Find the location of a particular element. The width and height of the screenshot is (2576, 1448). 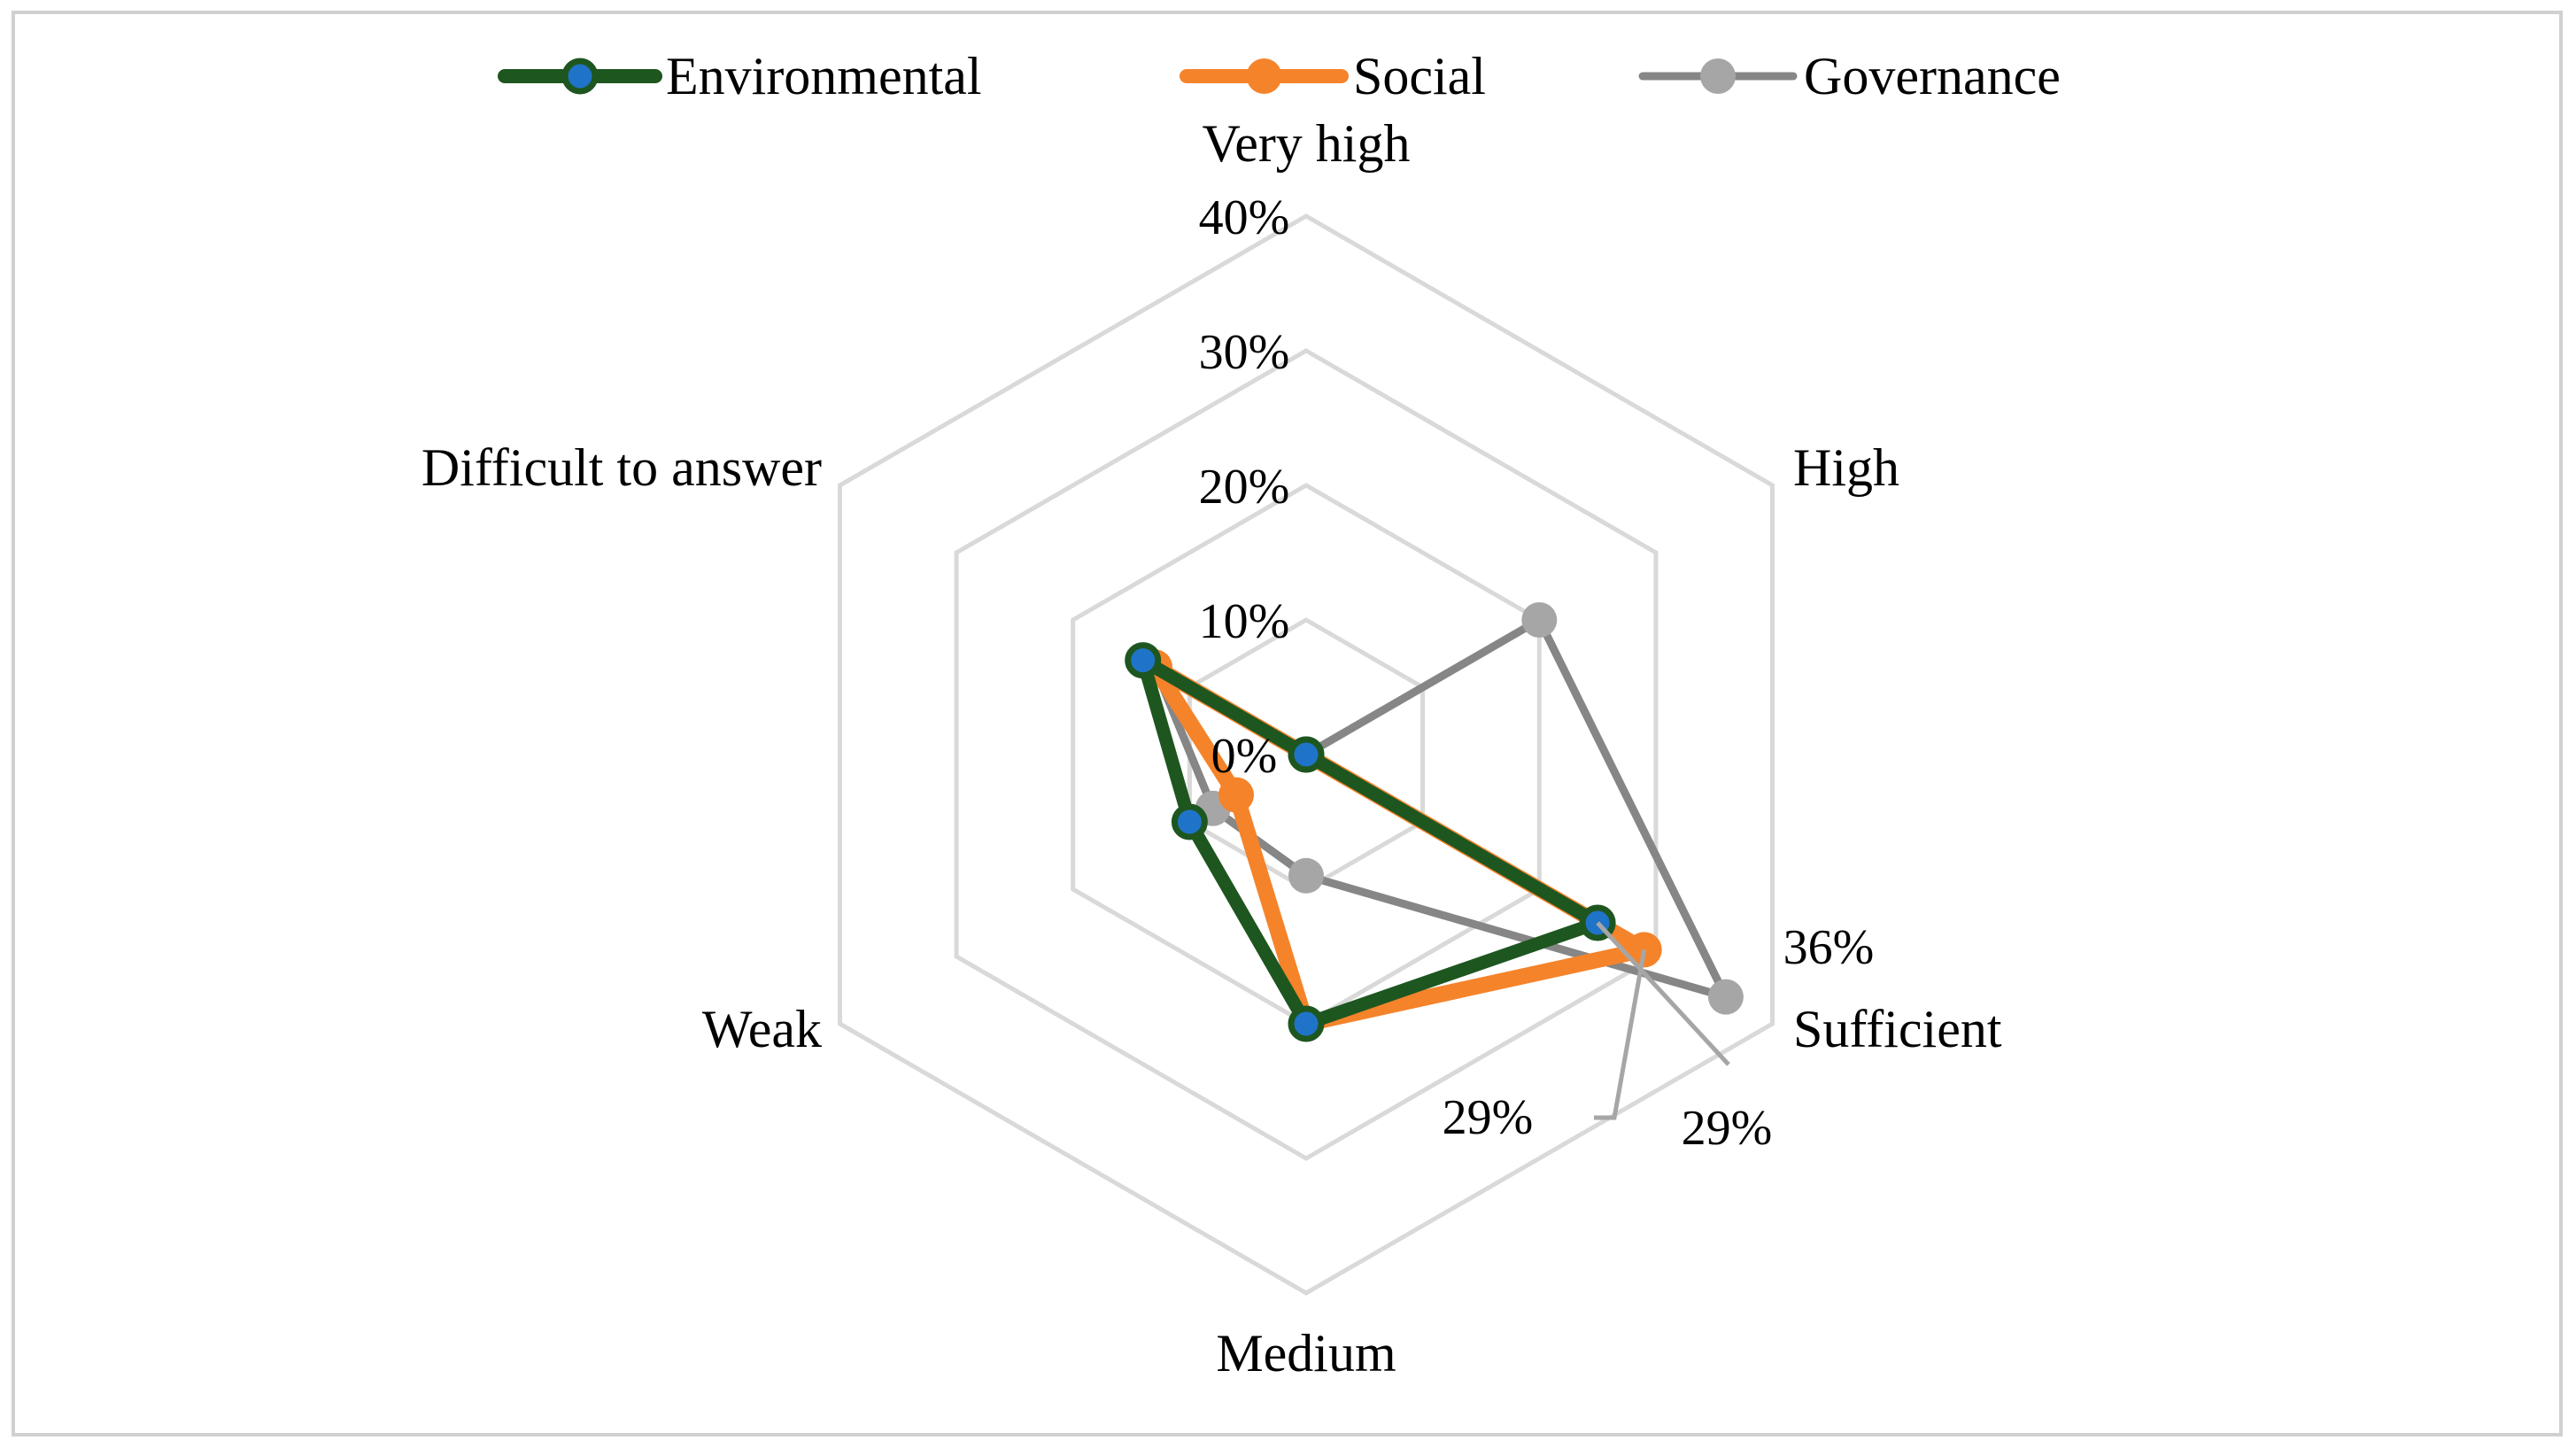

axis-label-weak: Weak is located at coordinates (762, 1029).